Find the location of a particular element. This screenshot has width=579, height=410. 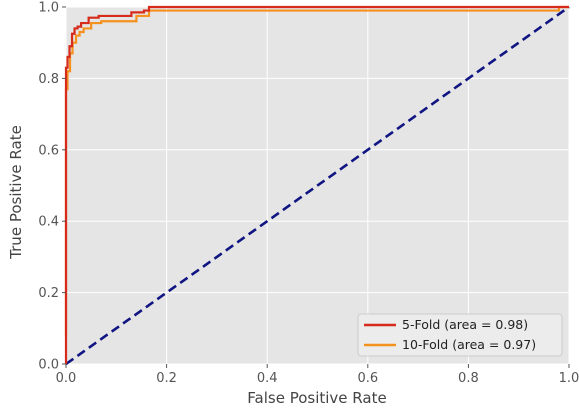

x-tick-label: 0.2 is located at coordinates (166, 378).